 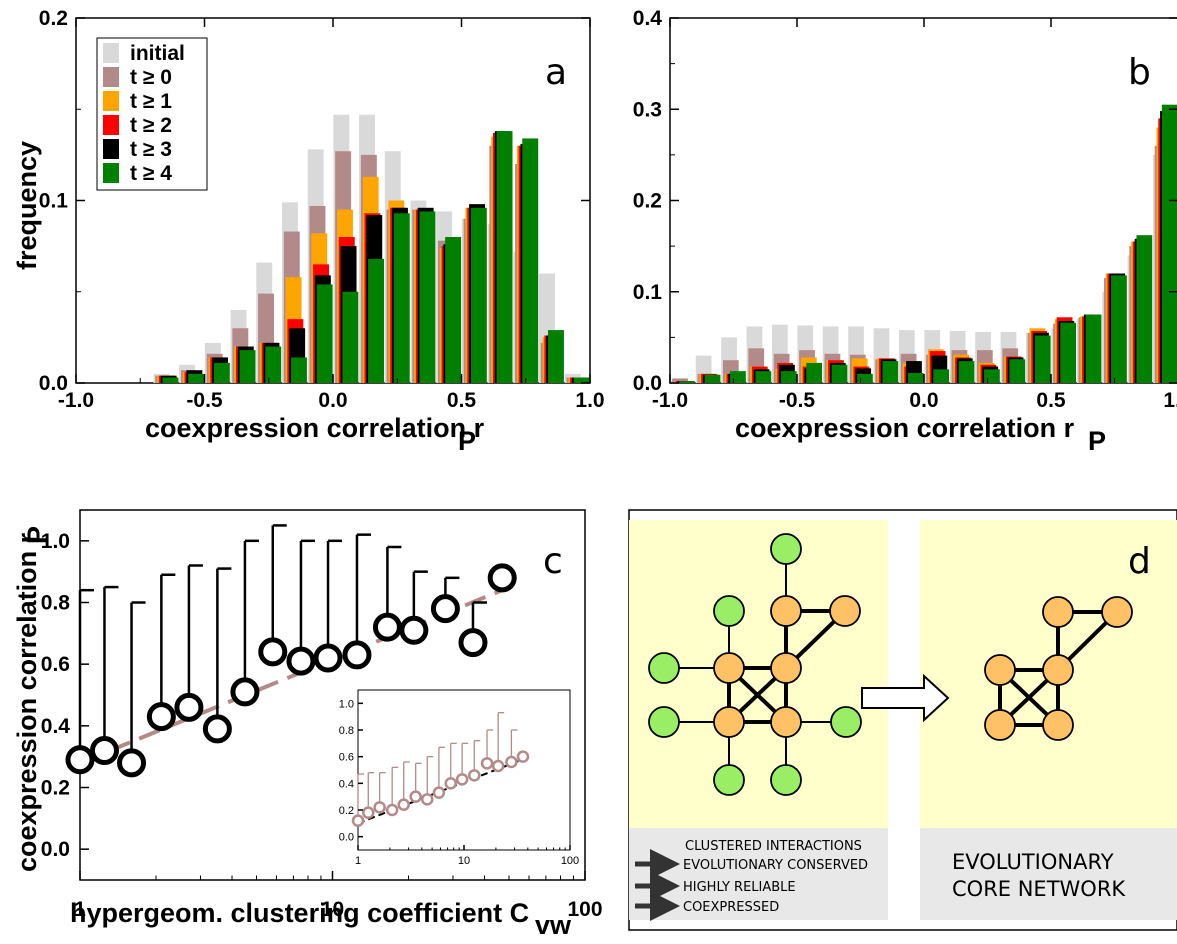 I want to click on y-axis-label: coexpression correlation r, so click(x=27, y=702).